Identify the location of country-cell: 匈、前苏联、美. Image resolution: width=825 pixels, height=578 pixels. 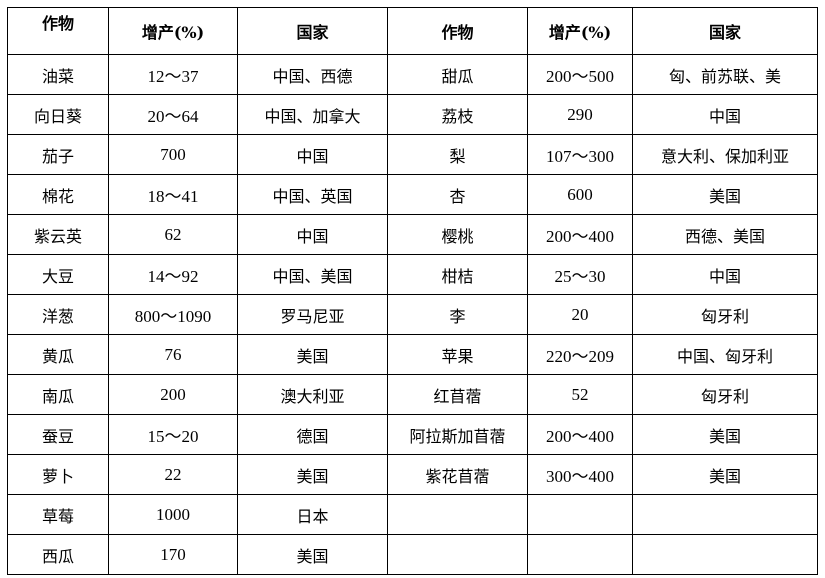
(725, 74).